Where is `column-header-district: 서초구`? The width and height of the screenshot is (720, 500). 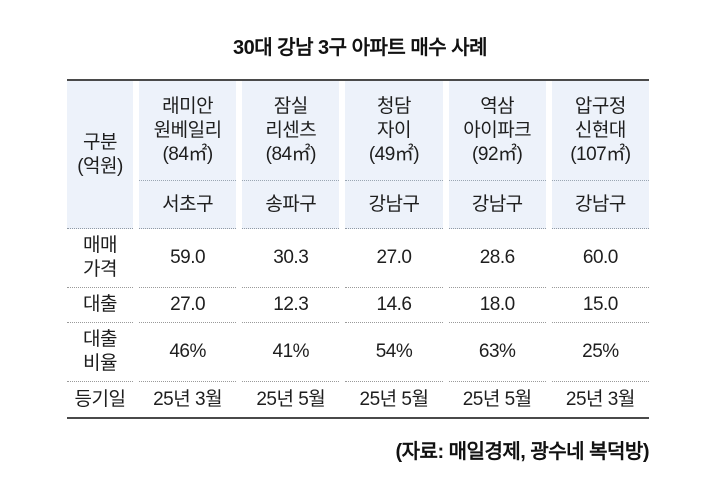
column-header-district: 서초구 is located at coordinates (188, 205).